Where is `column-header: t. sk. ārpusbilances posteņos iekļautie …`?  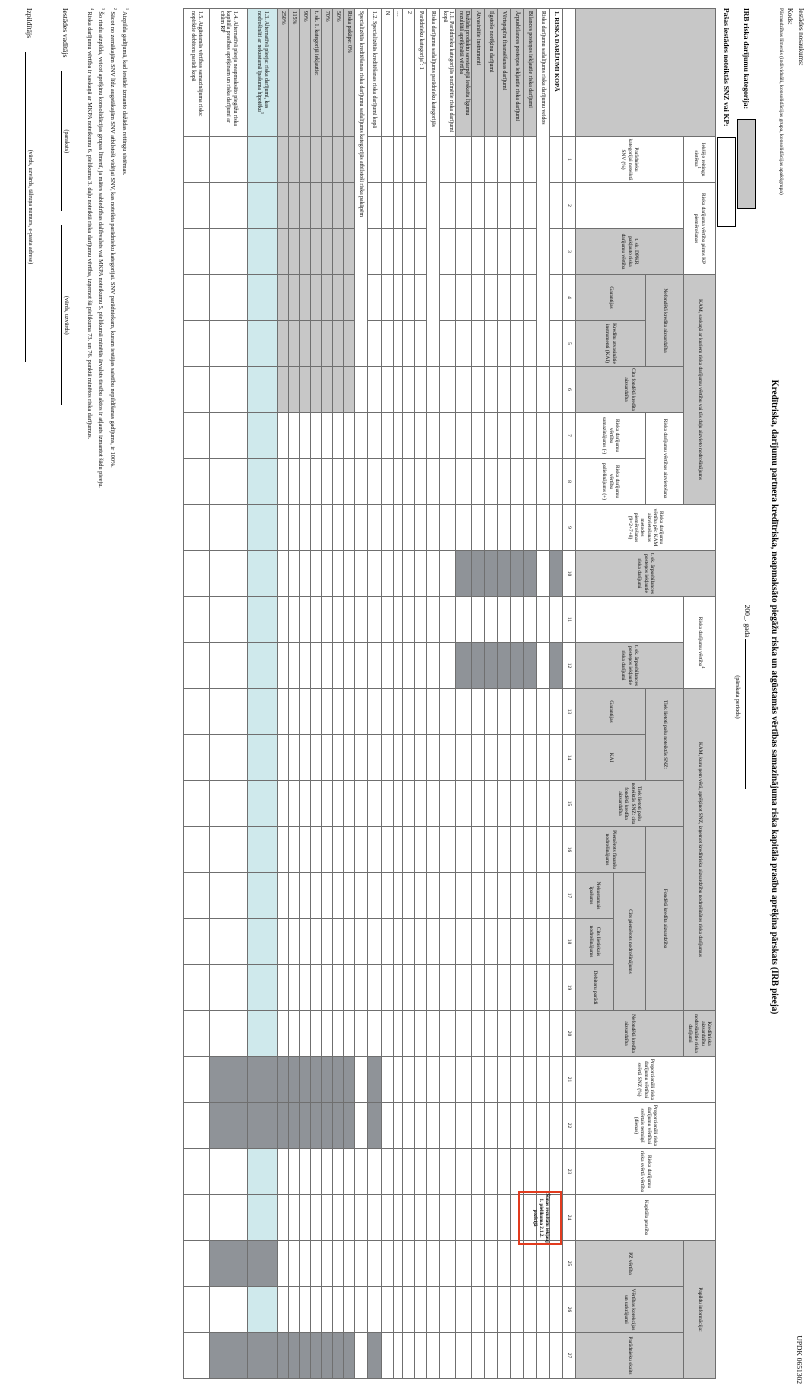
column-header: t. sk. ārpusbilances posteņos iekļautie … is located at coordinates (629, 665).